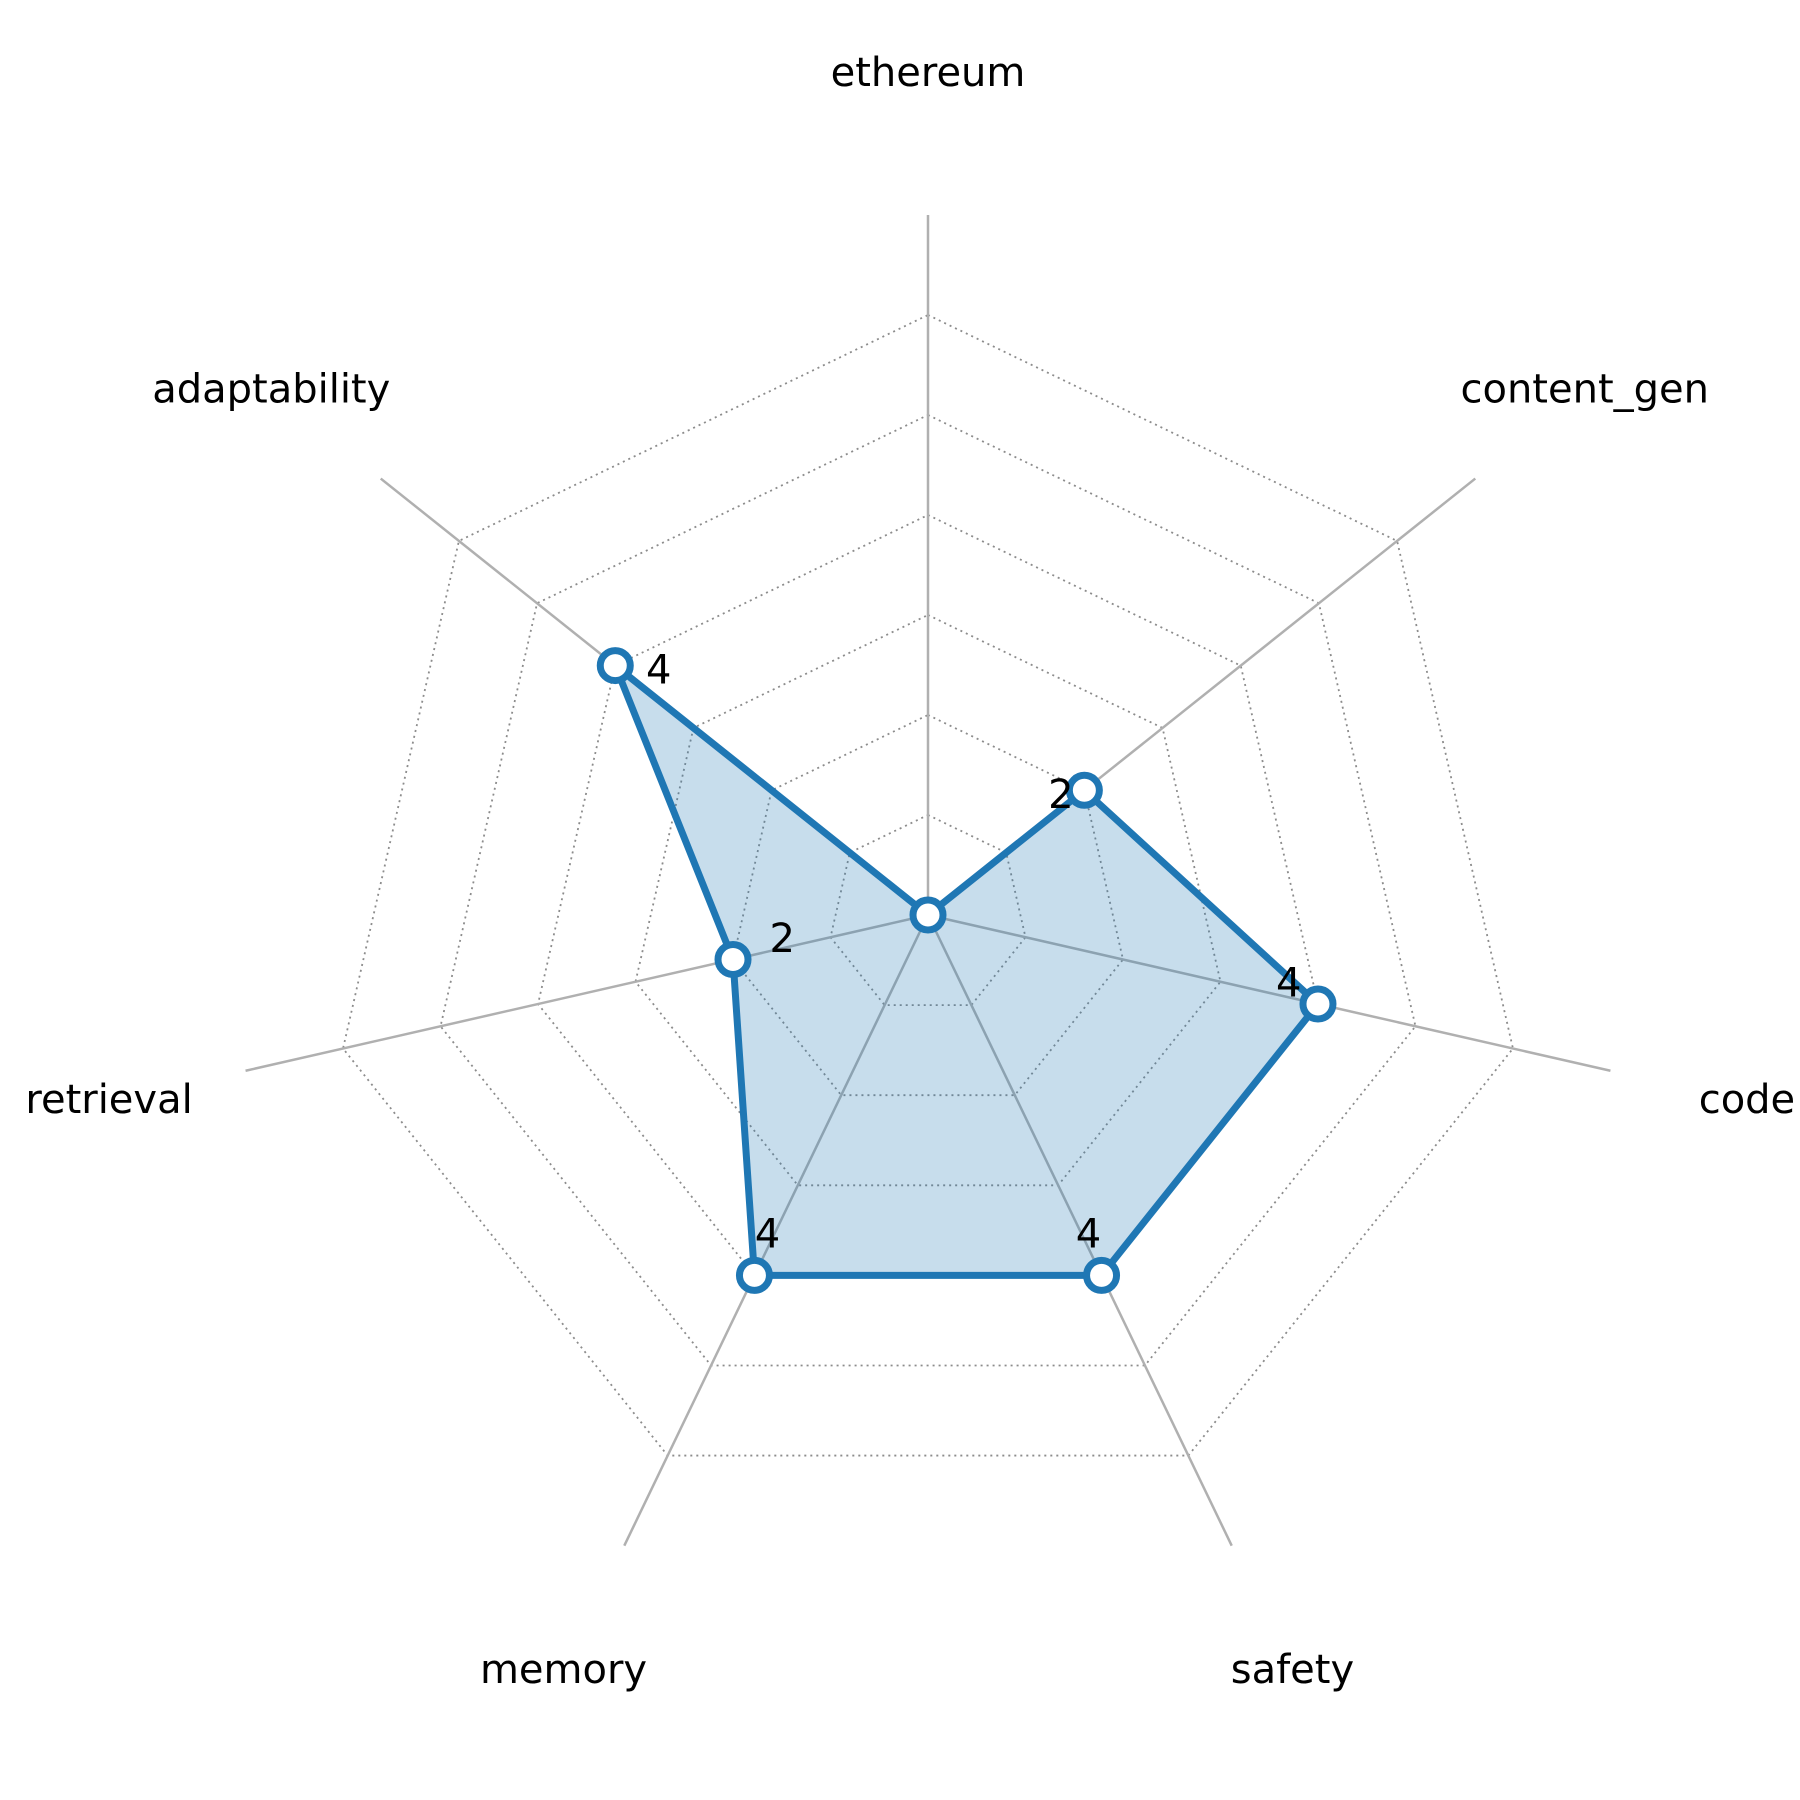 The height and width of the screenshot is (1800, 1800). Describe the element at coordinates (563, 1670) in the screenshot. I see `axis-label-memory: memory` at that location.